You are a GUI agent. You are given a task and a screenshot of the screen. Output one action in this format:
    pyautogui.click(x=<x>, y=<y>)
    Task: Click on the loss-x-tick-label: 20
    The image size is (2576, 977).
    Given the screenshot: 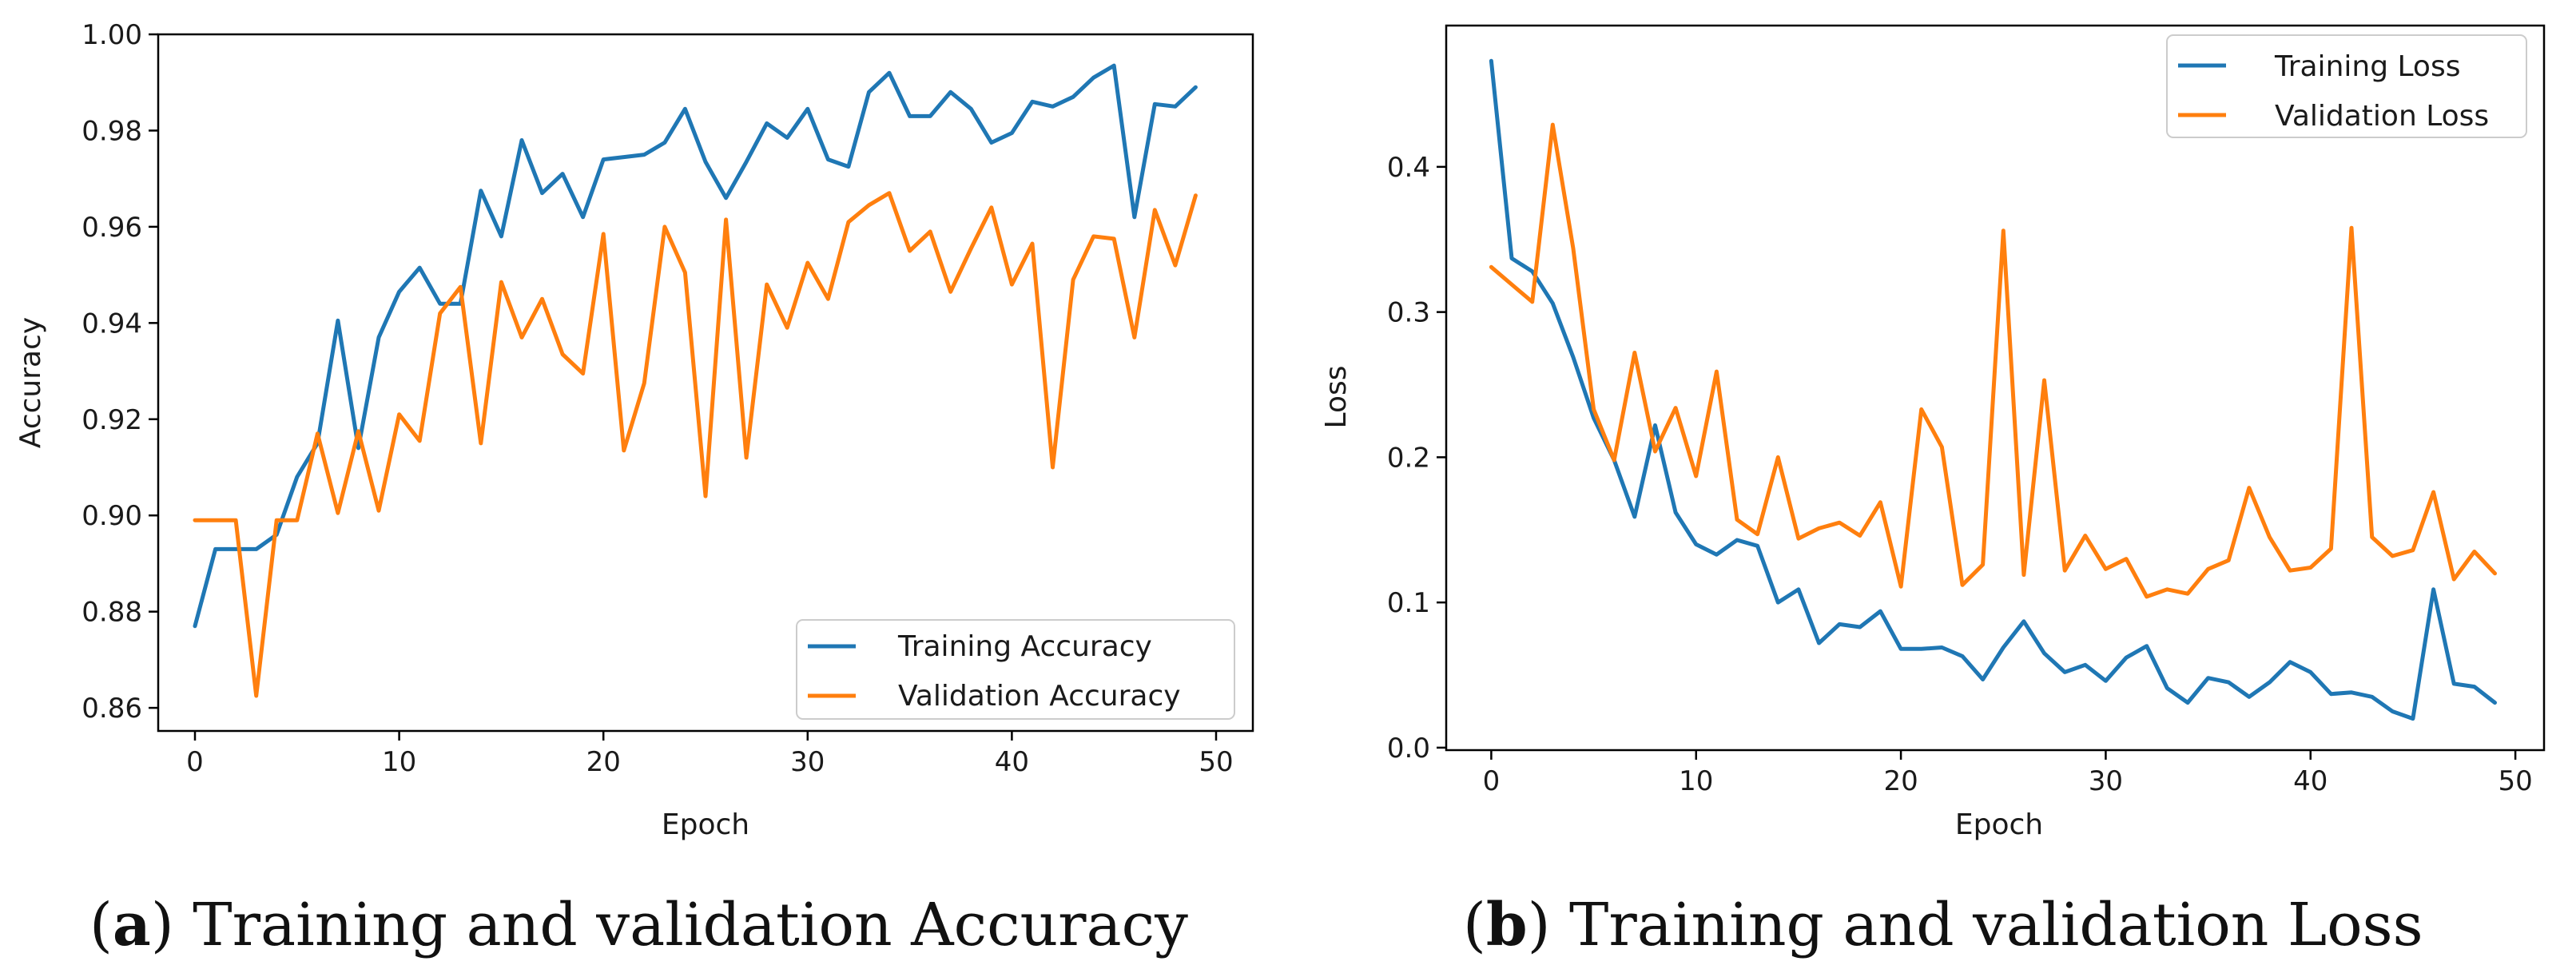 What is the action you would take?
    pyautogui.click(x=1900, y=781)
    